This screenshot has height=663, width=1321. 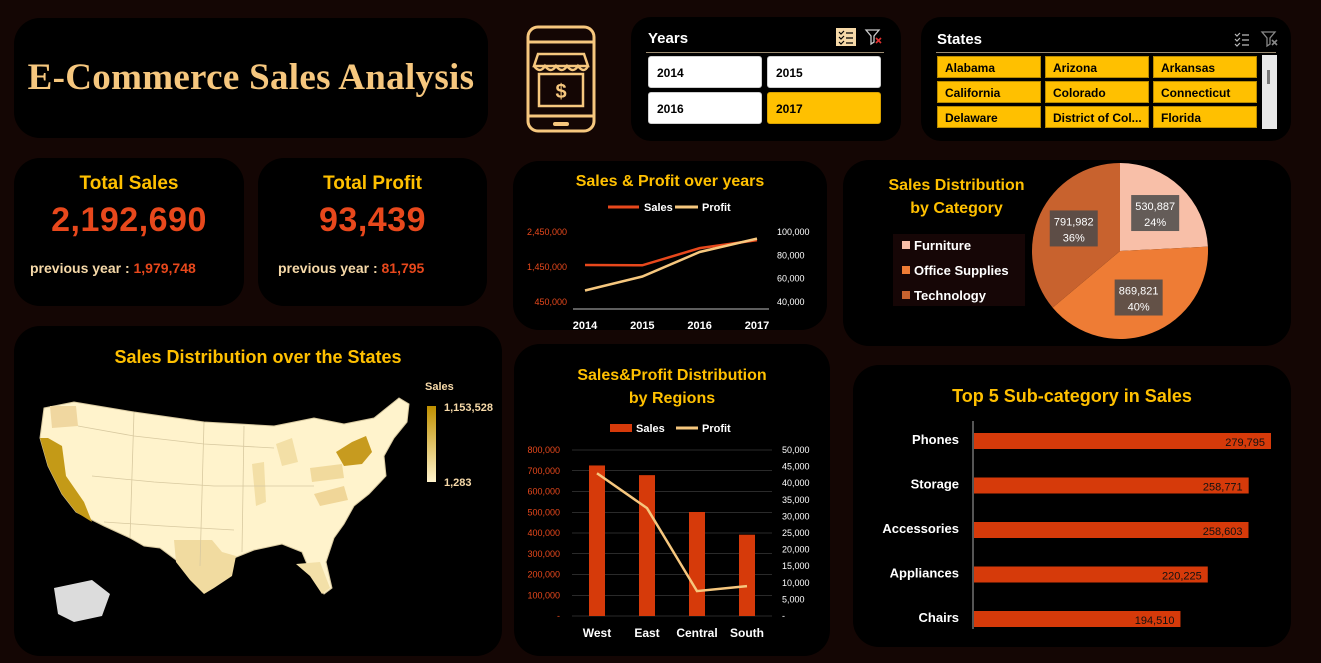 I want to click on year-2016-button: 2016, so click(x=705, y=108).